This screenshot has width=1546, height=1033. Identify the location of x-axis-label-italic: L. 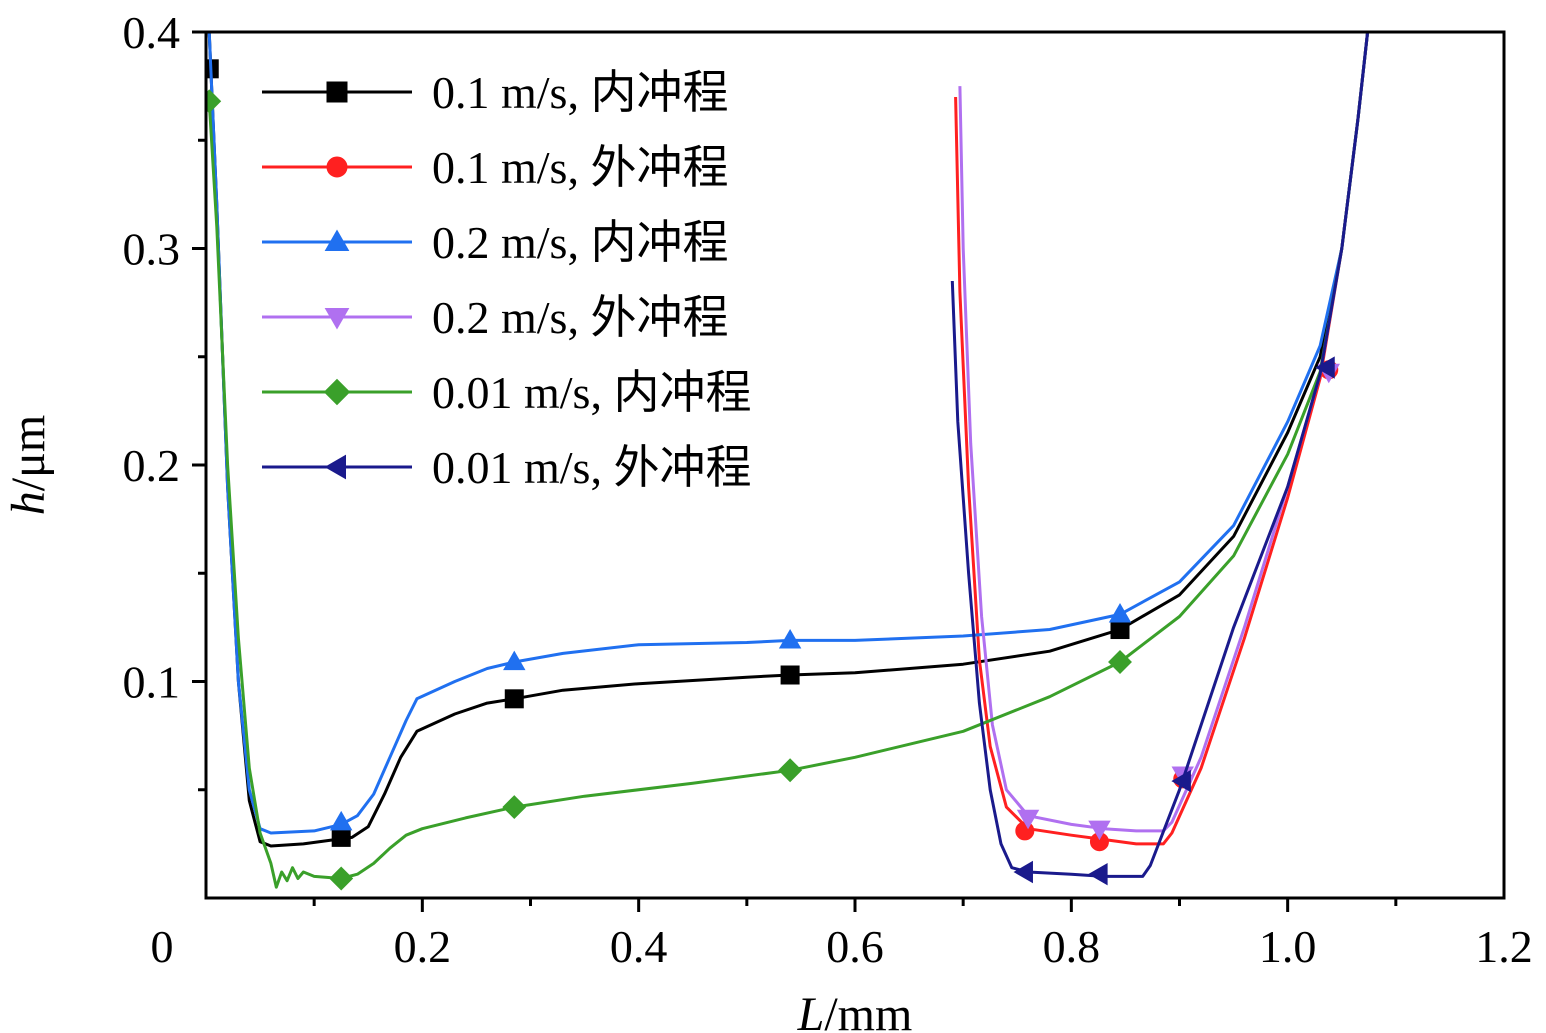
(811, 1010).